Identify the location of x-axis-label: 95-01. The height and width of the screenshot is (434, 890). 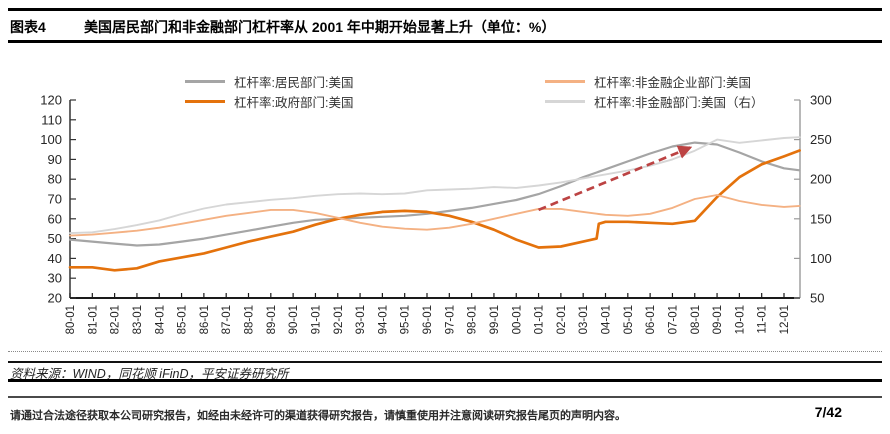
(406, 319).